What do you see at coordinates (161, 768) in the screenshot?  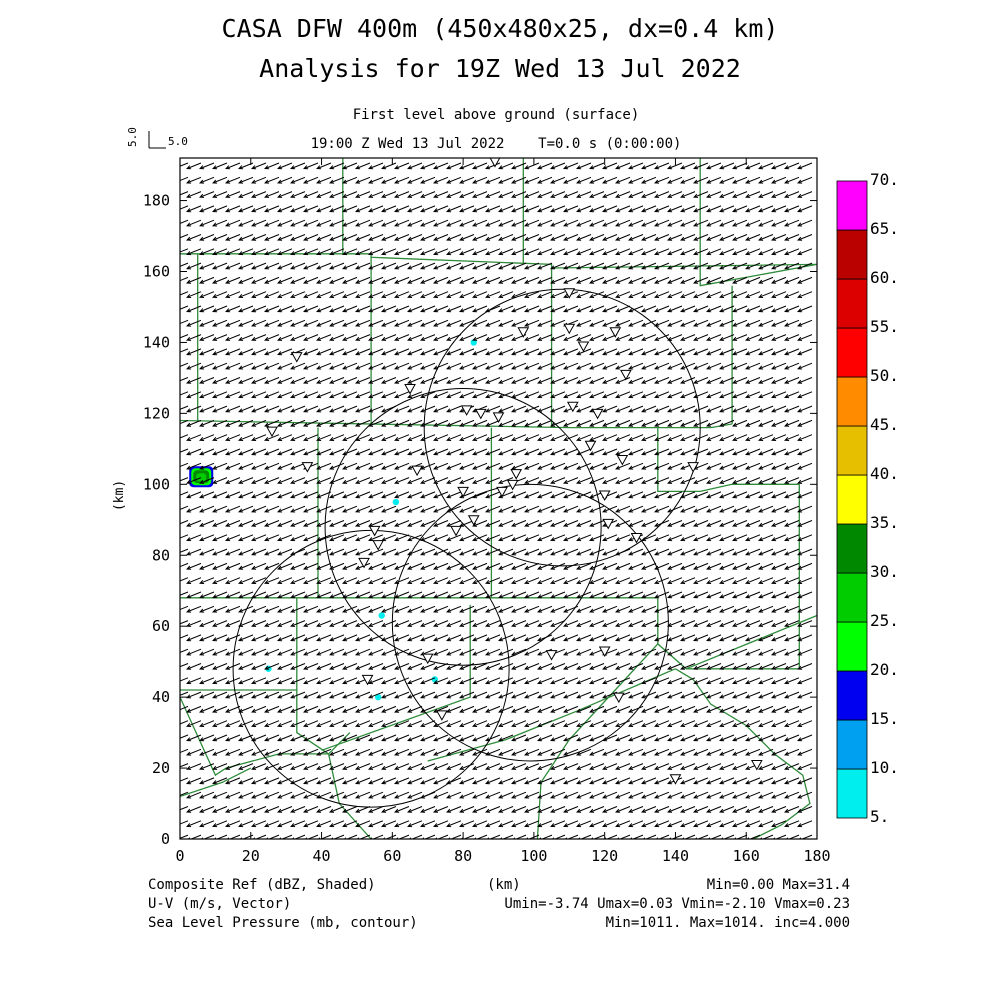 I see `y-tick-label: 20` at bounding box center [161, 768].